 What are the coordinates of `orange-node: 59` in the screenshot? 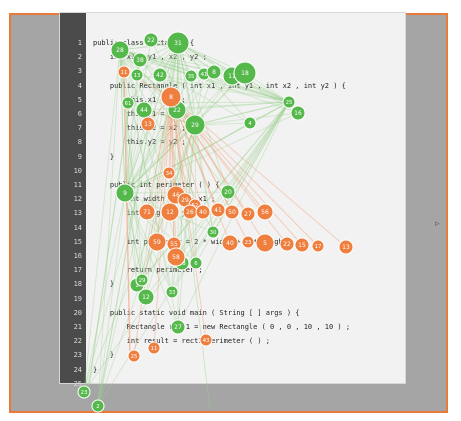 It's located at (157, 242).